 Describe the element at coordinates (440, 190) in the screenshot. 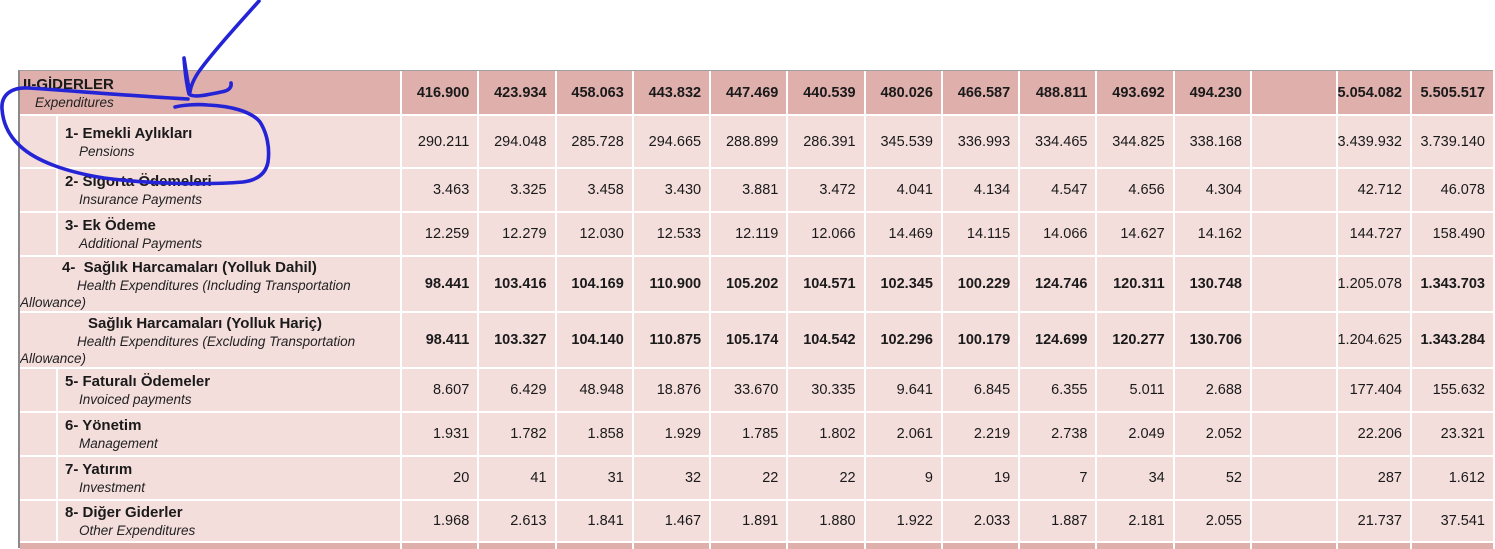

I see `value-cell: 3.463` at that location.